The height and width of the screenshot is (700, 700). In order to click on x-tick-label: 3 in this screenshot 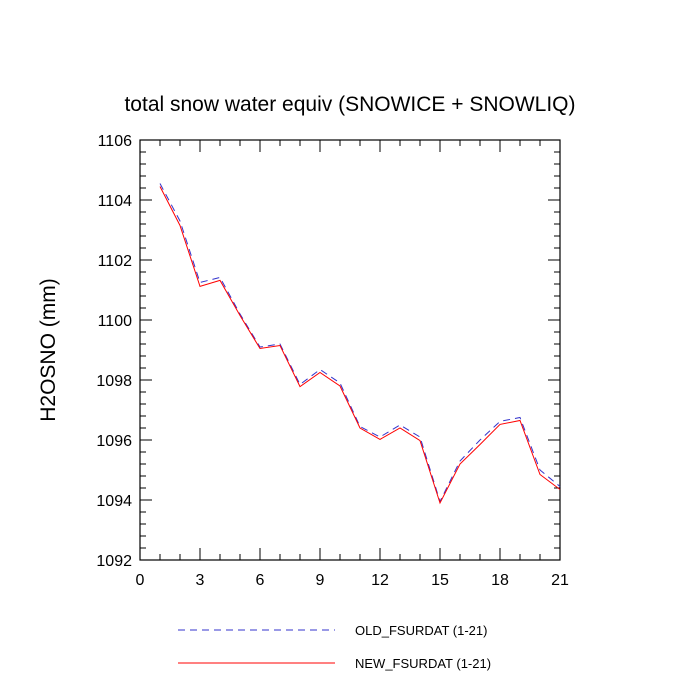, I will do `click(200, 580)`.